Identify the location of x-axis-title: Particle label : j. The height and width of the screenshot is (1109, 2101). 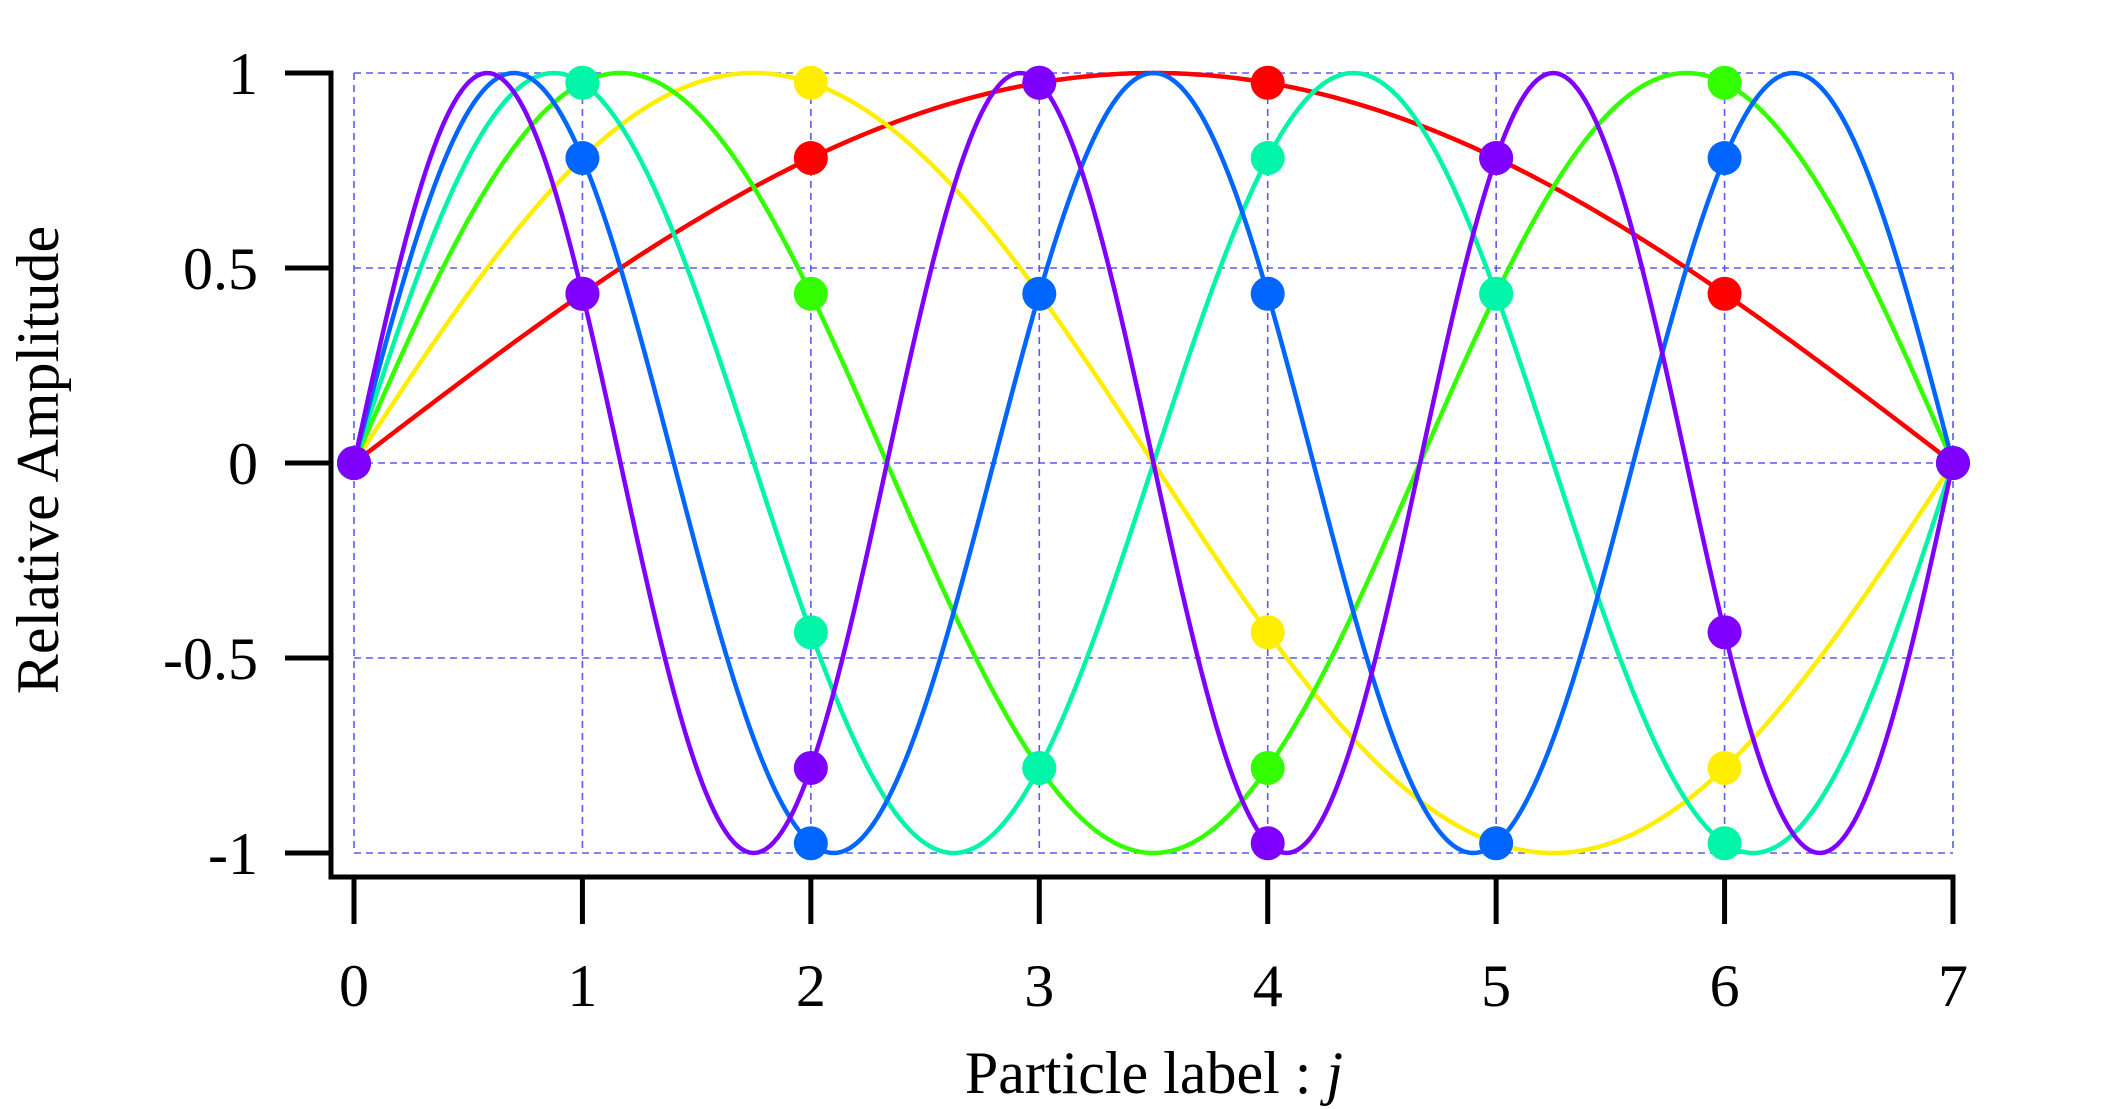
(1154, 1073).